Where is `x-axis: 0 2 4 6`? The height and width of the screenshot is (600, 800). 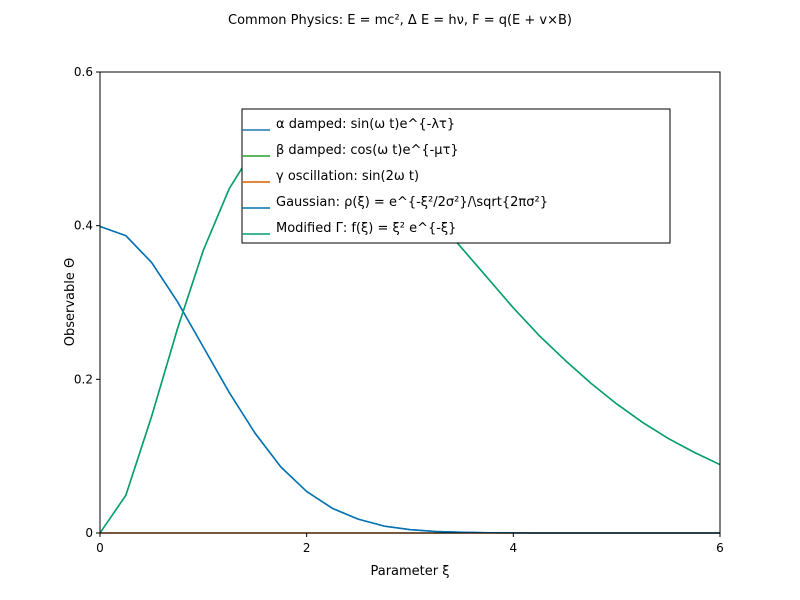 x-axis: 0 2 4 6 is located at coordinates (410, 544).